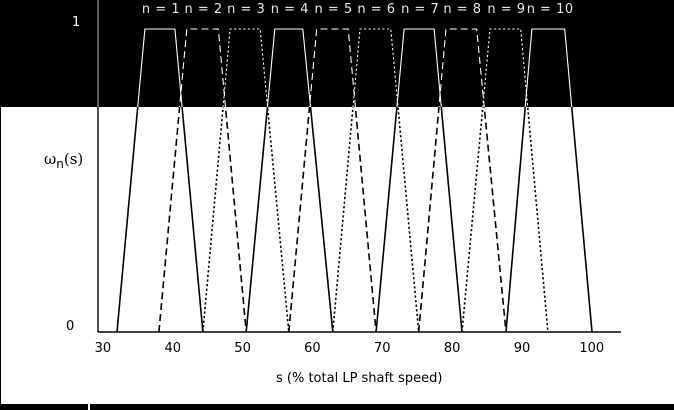  What do you see at coordinates (203, 9) in the screenshot?
I see `series-label-n2: n = 2` at bounding box center [203, 9].